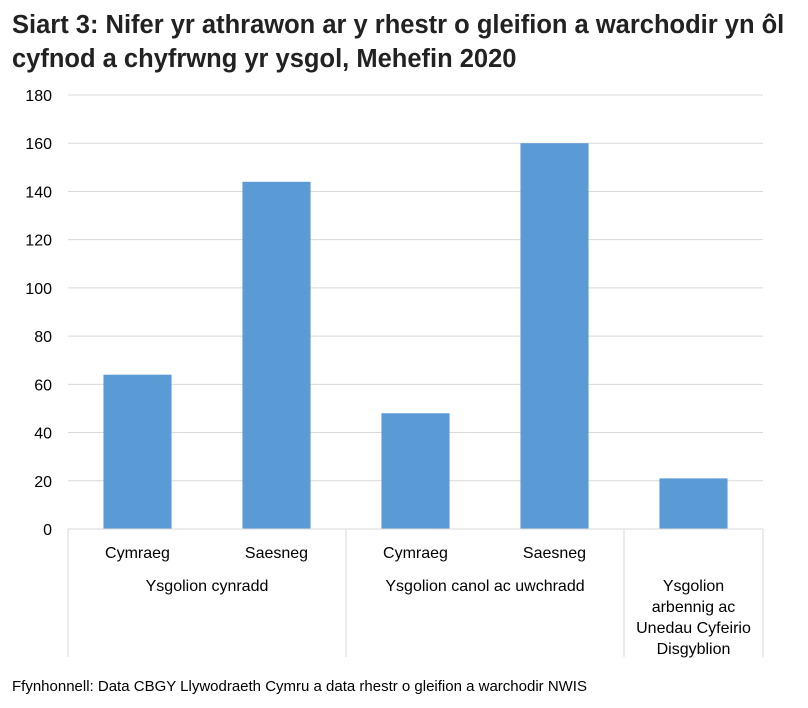 The width and height of the screenshot is (808, 708). Describe the element at coordinates (38, 289) in the screenshot. I see `y-tick-label: 100` at that location.